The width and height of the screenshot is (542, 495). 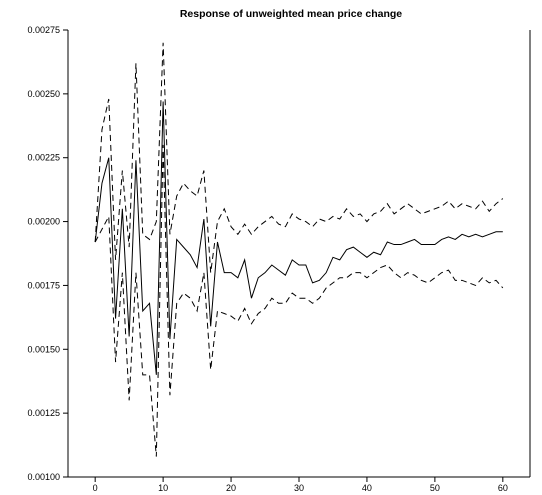 I want to click on y-tick-label: 0.00250, so click(x=43, y=94).